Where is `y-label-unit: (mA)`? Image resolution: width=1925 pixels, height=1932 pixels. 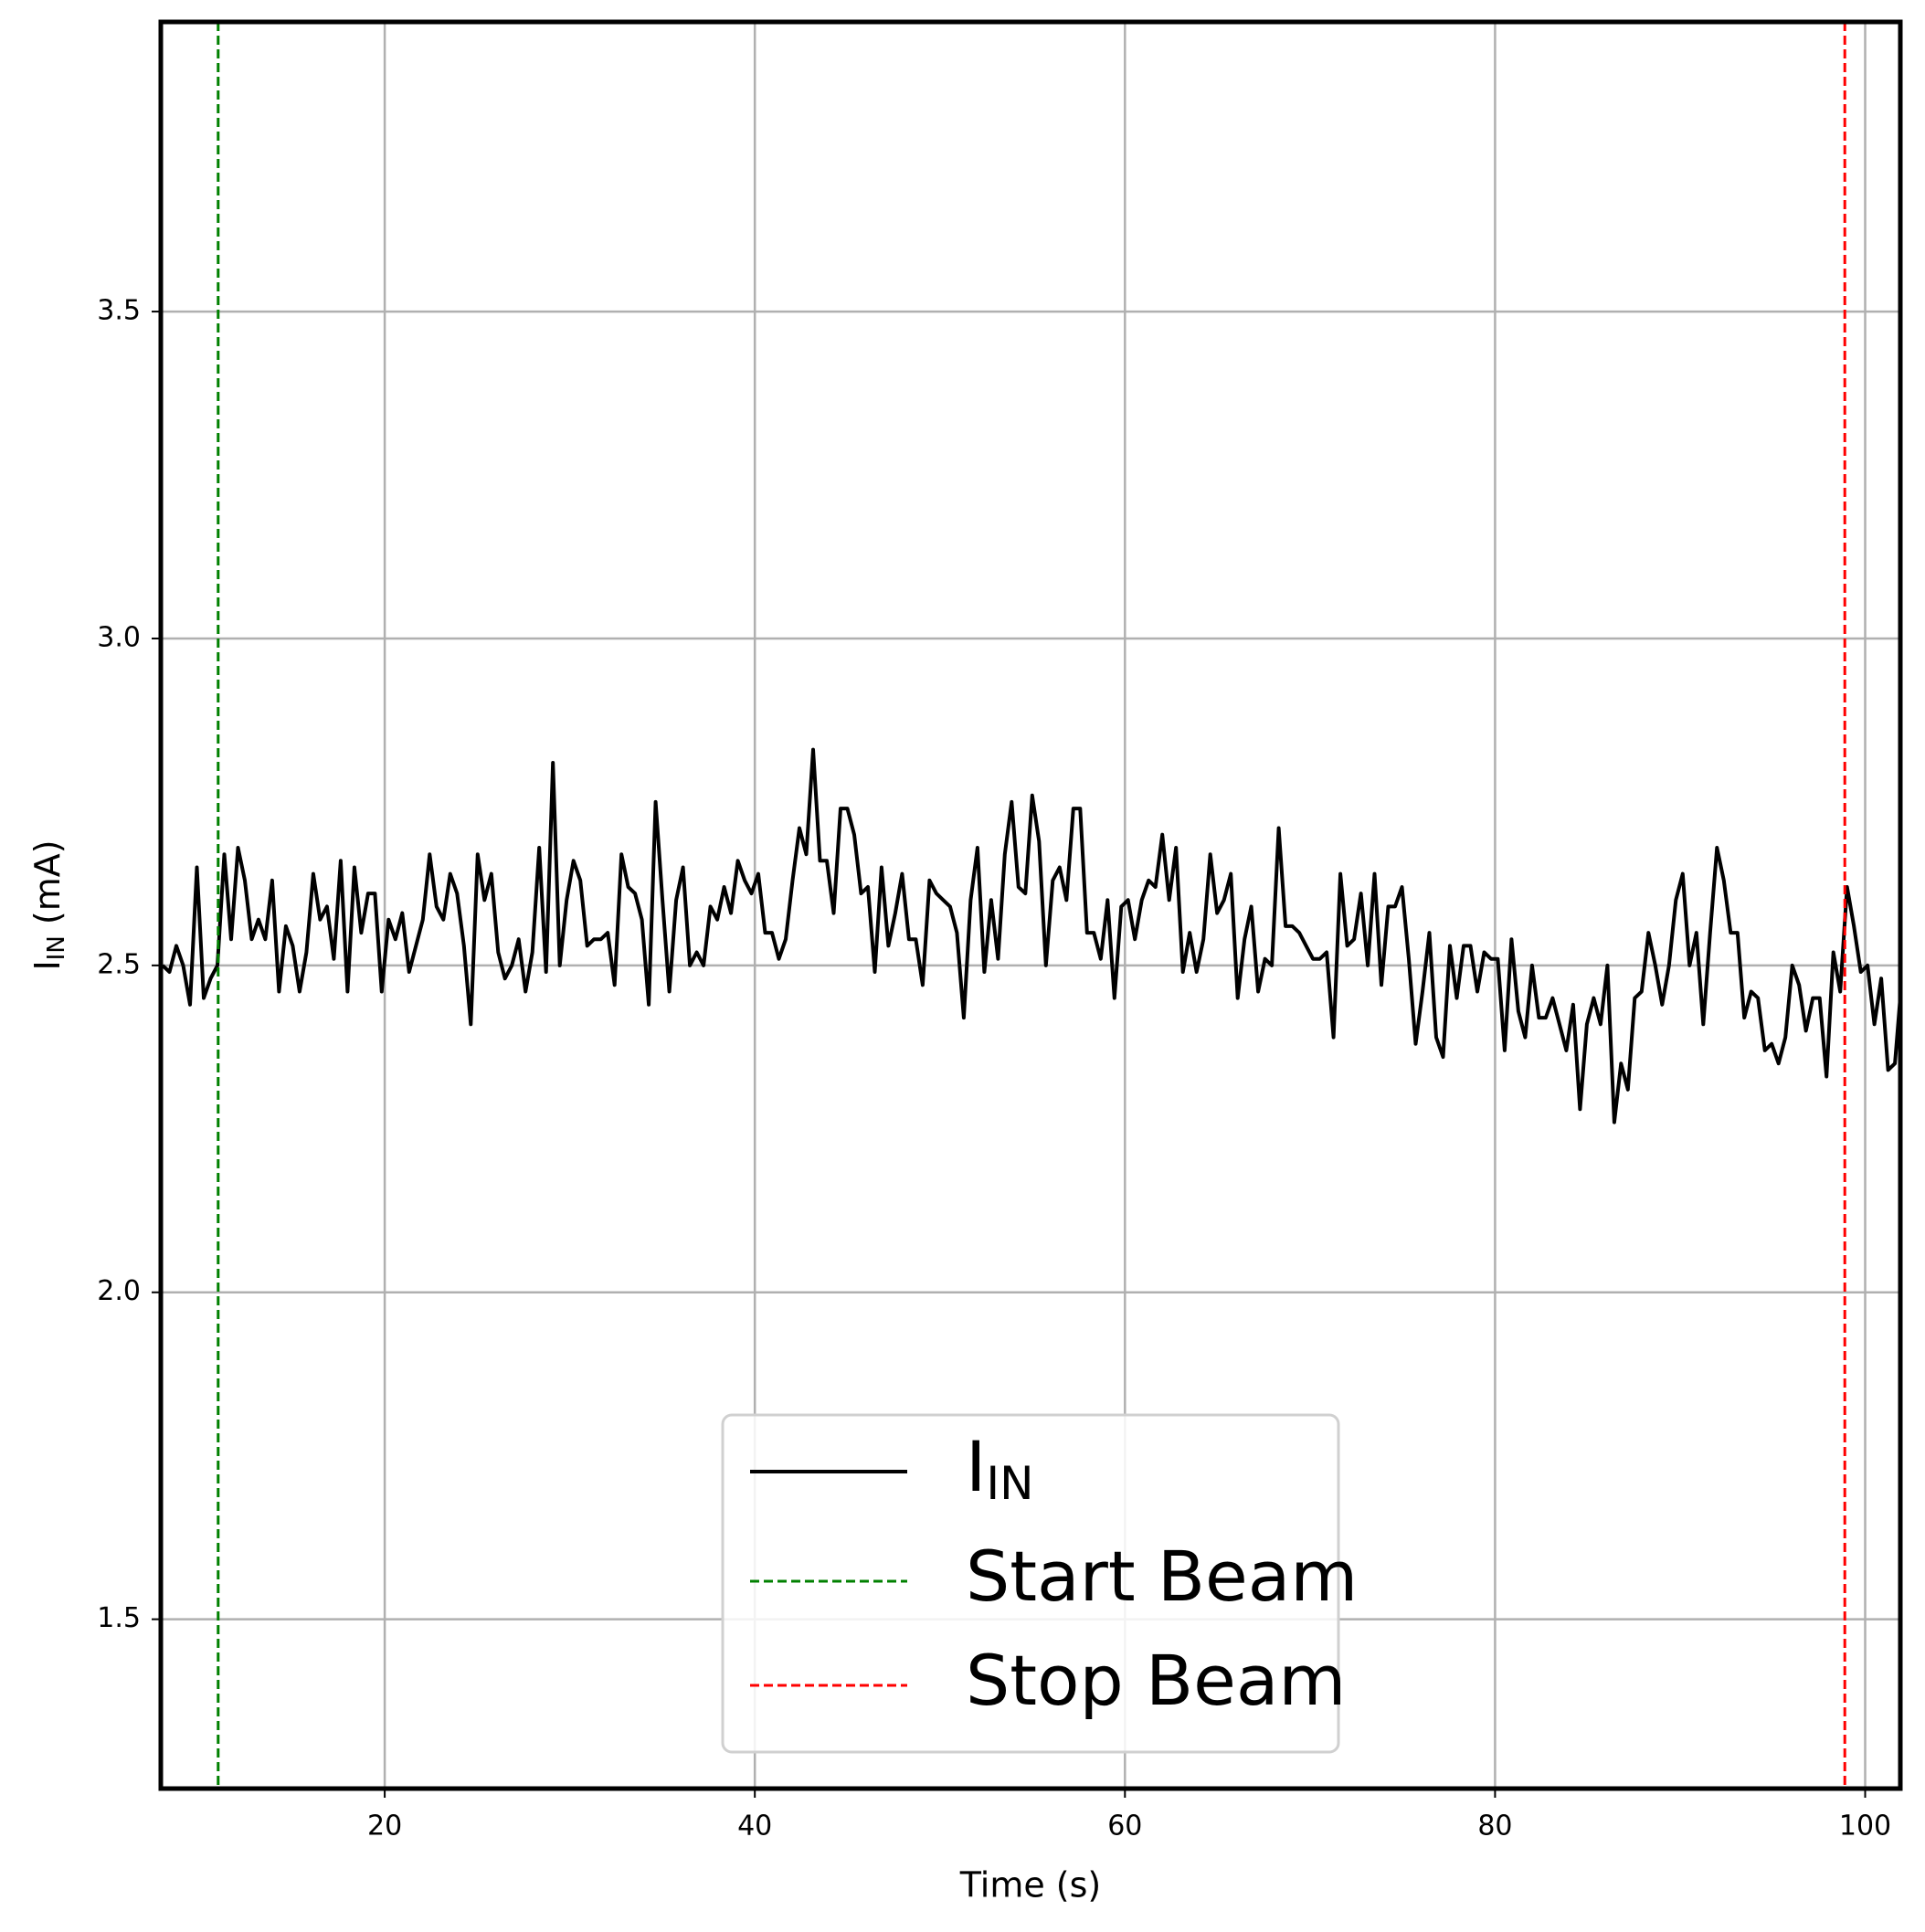 y-label-unit: (mA) is located at coordinates (47, 887).